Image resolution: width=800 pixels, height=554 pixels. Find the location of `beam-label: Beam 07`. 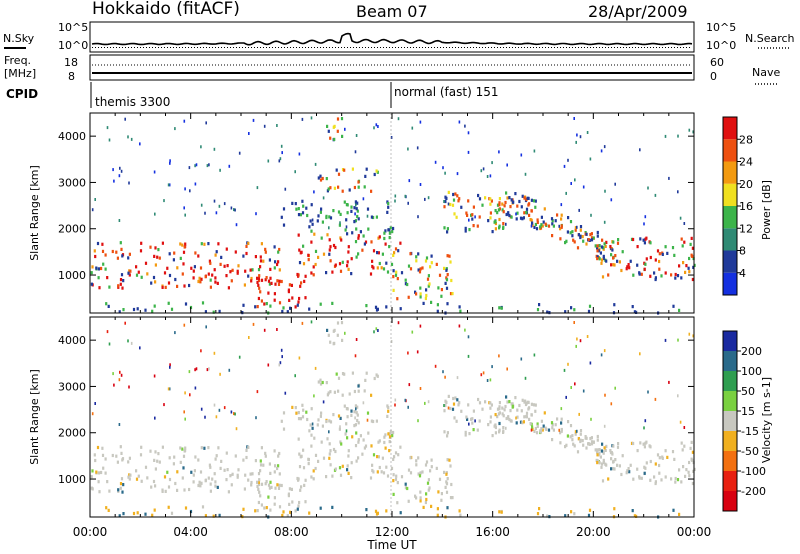

beam-label: Beam 07 is located at coordinates (392, 11).